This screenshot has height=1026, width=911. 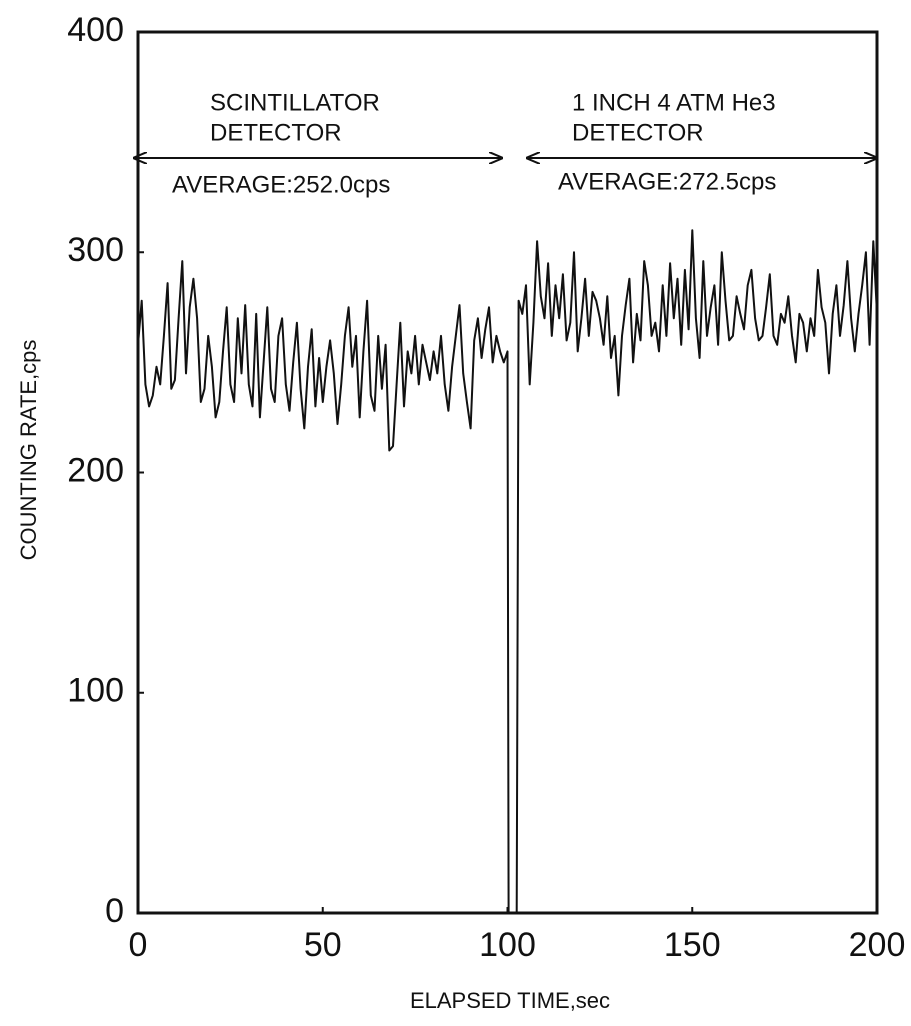 What do you see at coordinates (877, 945) in the screenshot?
I see `x-tick-label: 200` at bounding box center [877, 945].